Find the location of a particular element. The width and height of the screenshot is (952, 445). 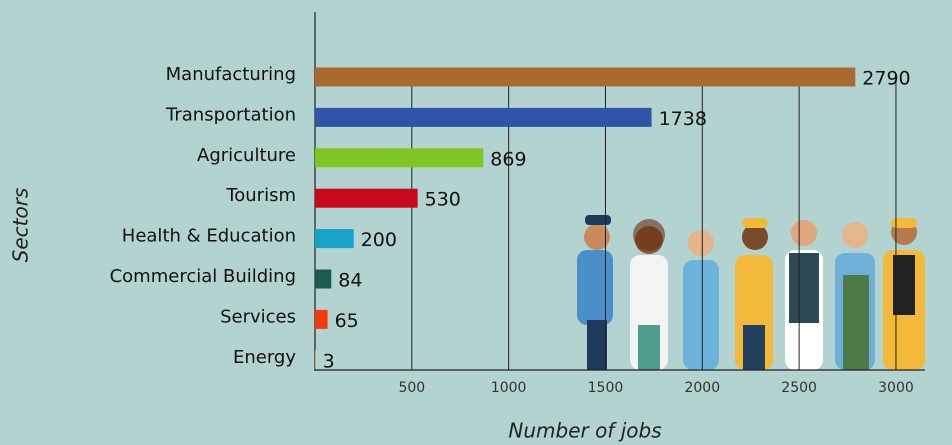

x-tick-label: 3000 is located at coordinates (896, 388).